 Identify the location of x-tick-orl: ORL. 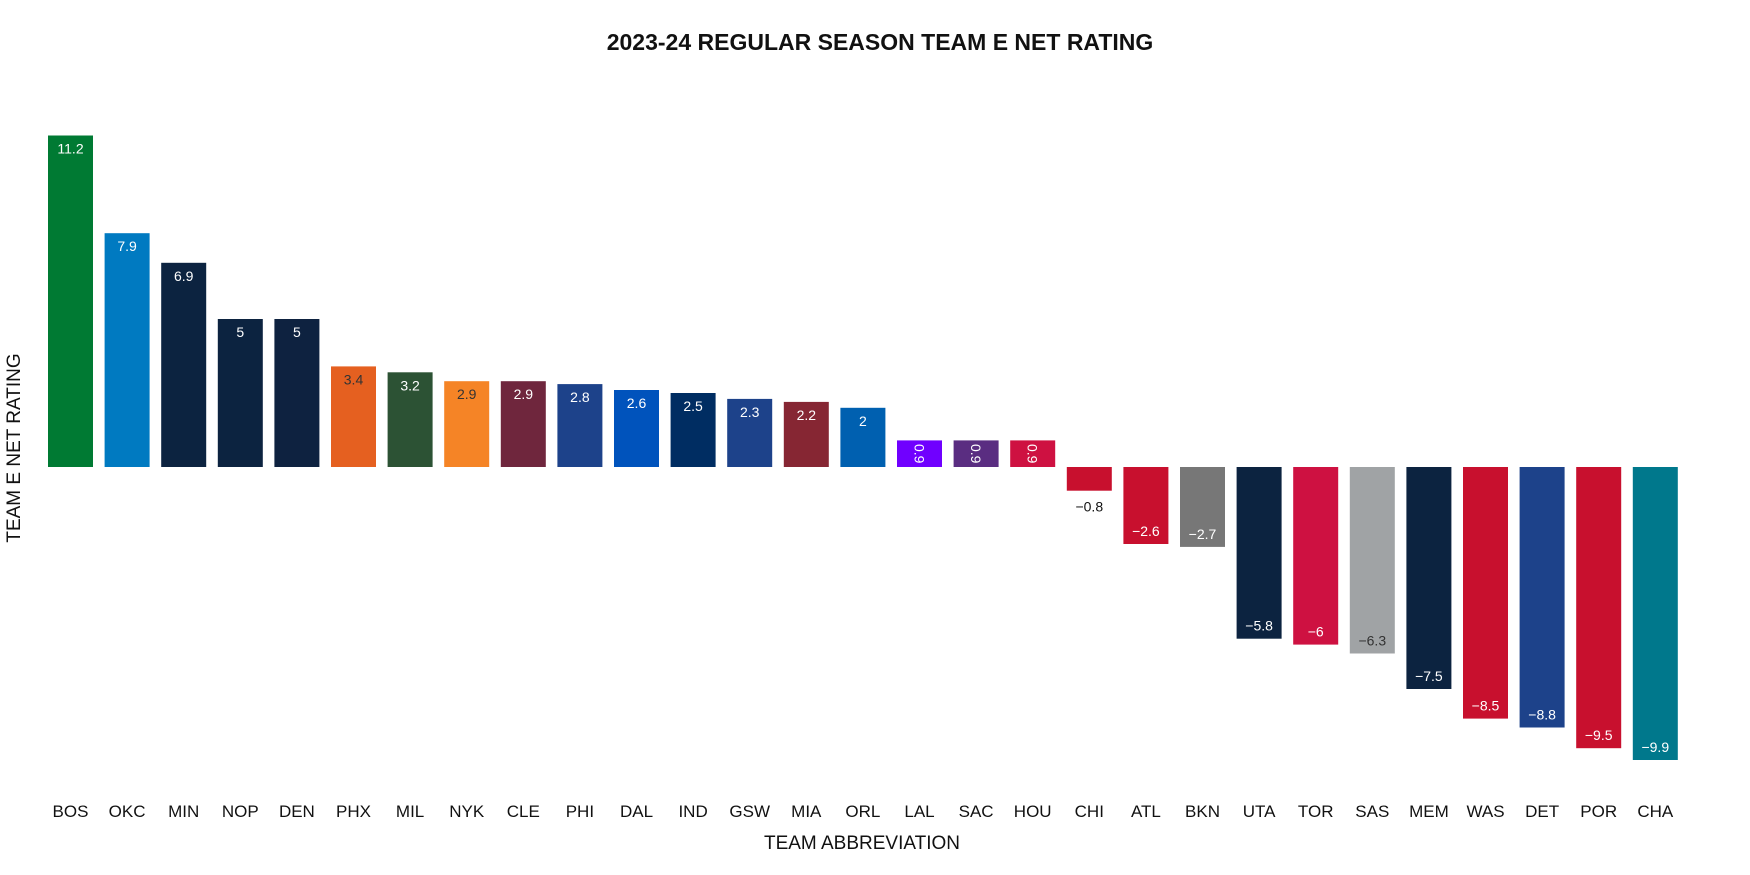
(862, 811).